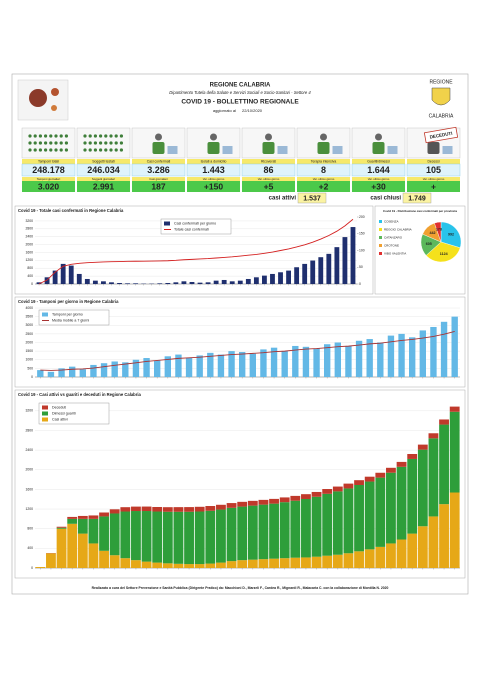 The height and width of the screenshot is (679, 480). Describe the element at coordinates (213, 148) in the screenshot. I see `icon-body` at that location.